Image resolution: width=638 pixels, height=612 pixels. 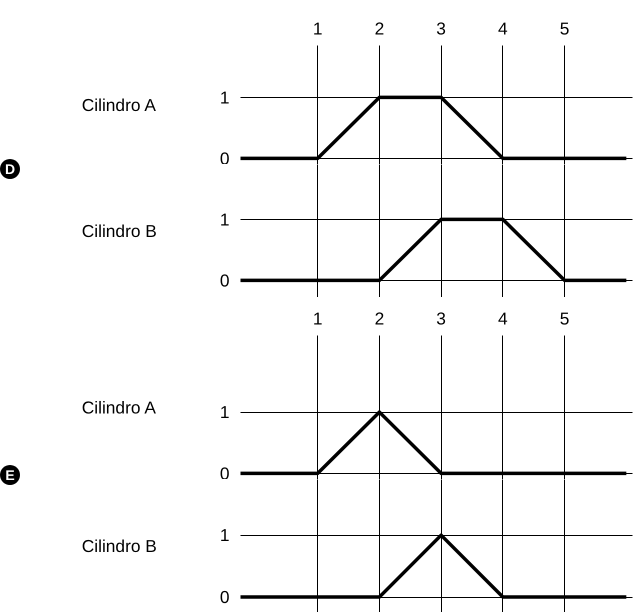 What do you see at coordinates (10, 474) in the screenshot?
I see `text: E` at bounding box center [10, 474].